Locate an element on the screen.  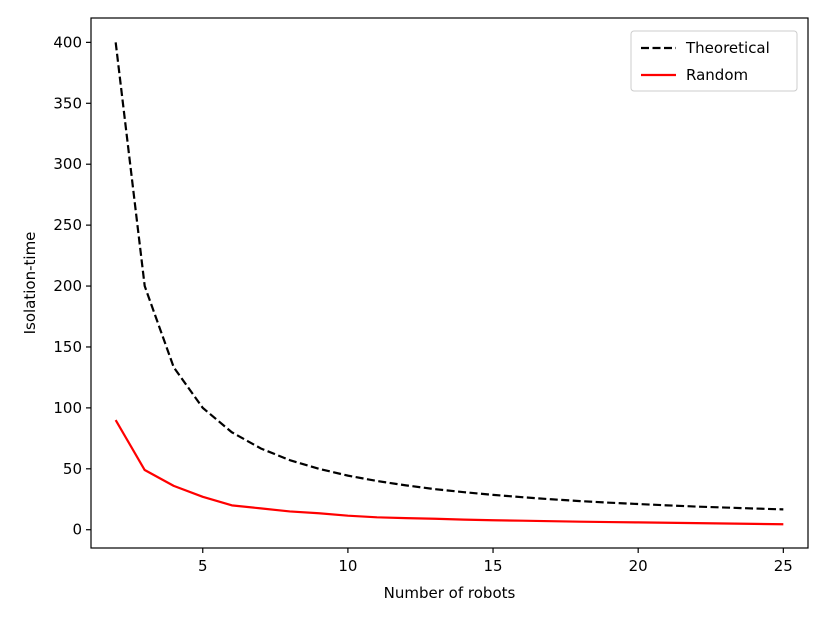
y-tick-label: 200 is located at coordinates (67, 286).